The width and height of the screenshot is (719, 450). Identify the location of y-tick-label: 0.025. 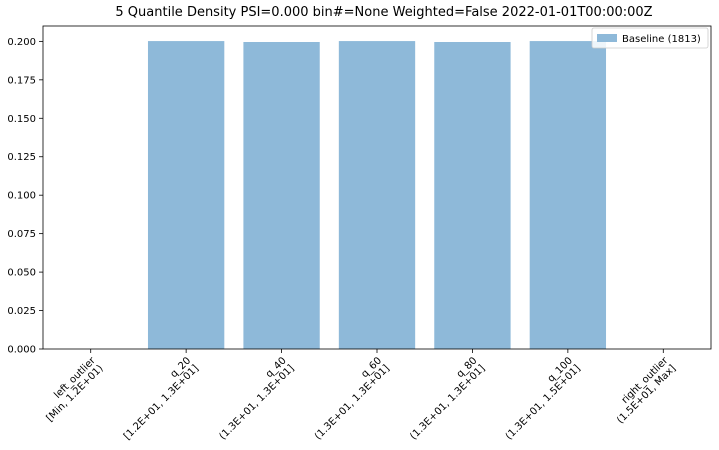
(21, 311).